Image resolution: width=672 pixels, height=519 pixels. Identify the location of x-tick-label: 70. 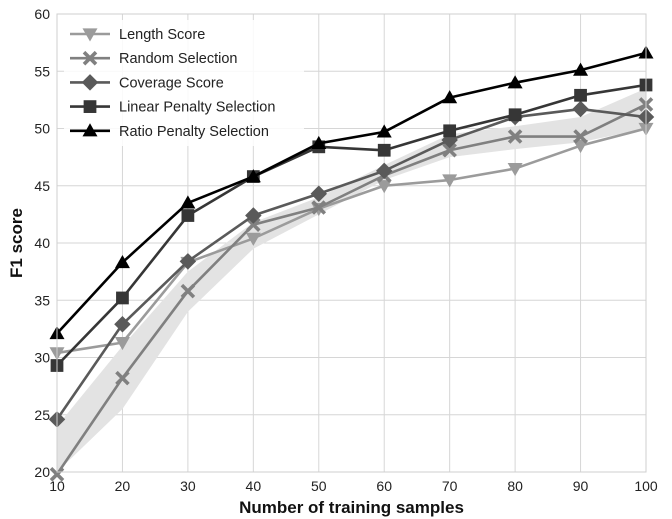
(450, 486).